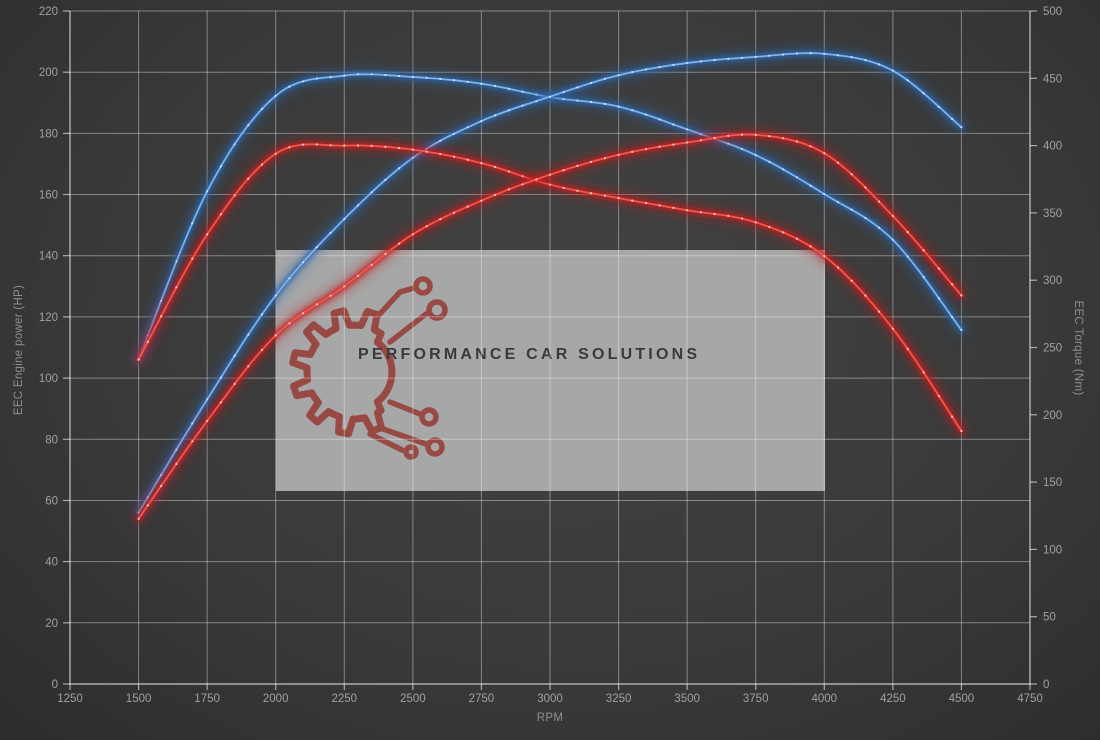 The image size is (1100, 740). Describe the element at coordinates (1052, 281) in the screenshot. I see `svg-text: 300` at that location.